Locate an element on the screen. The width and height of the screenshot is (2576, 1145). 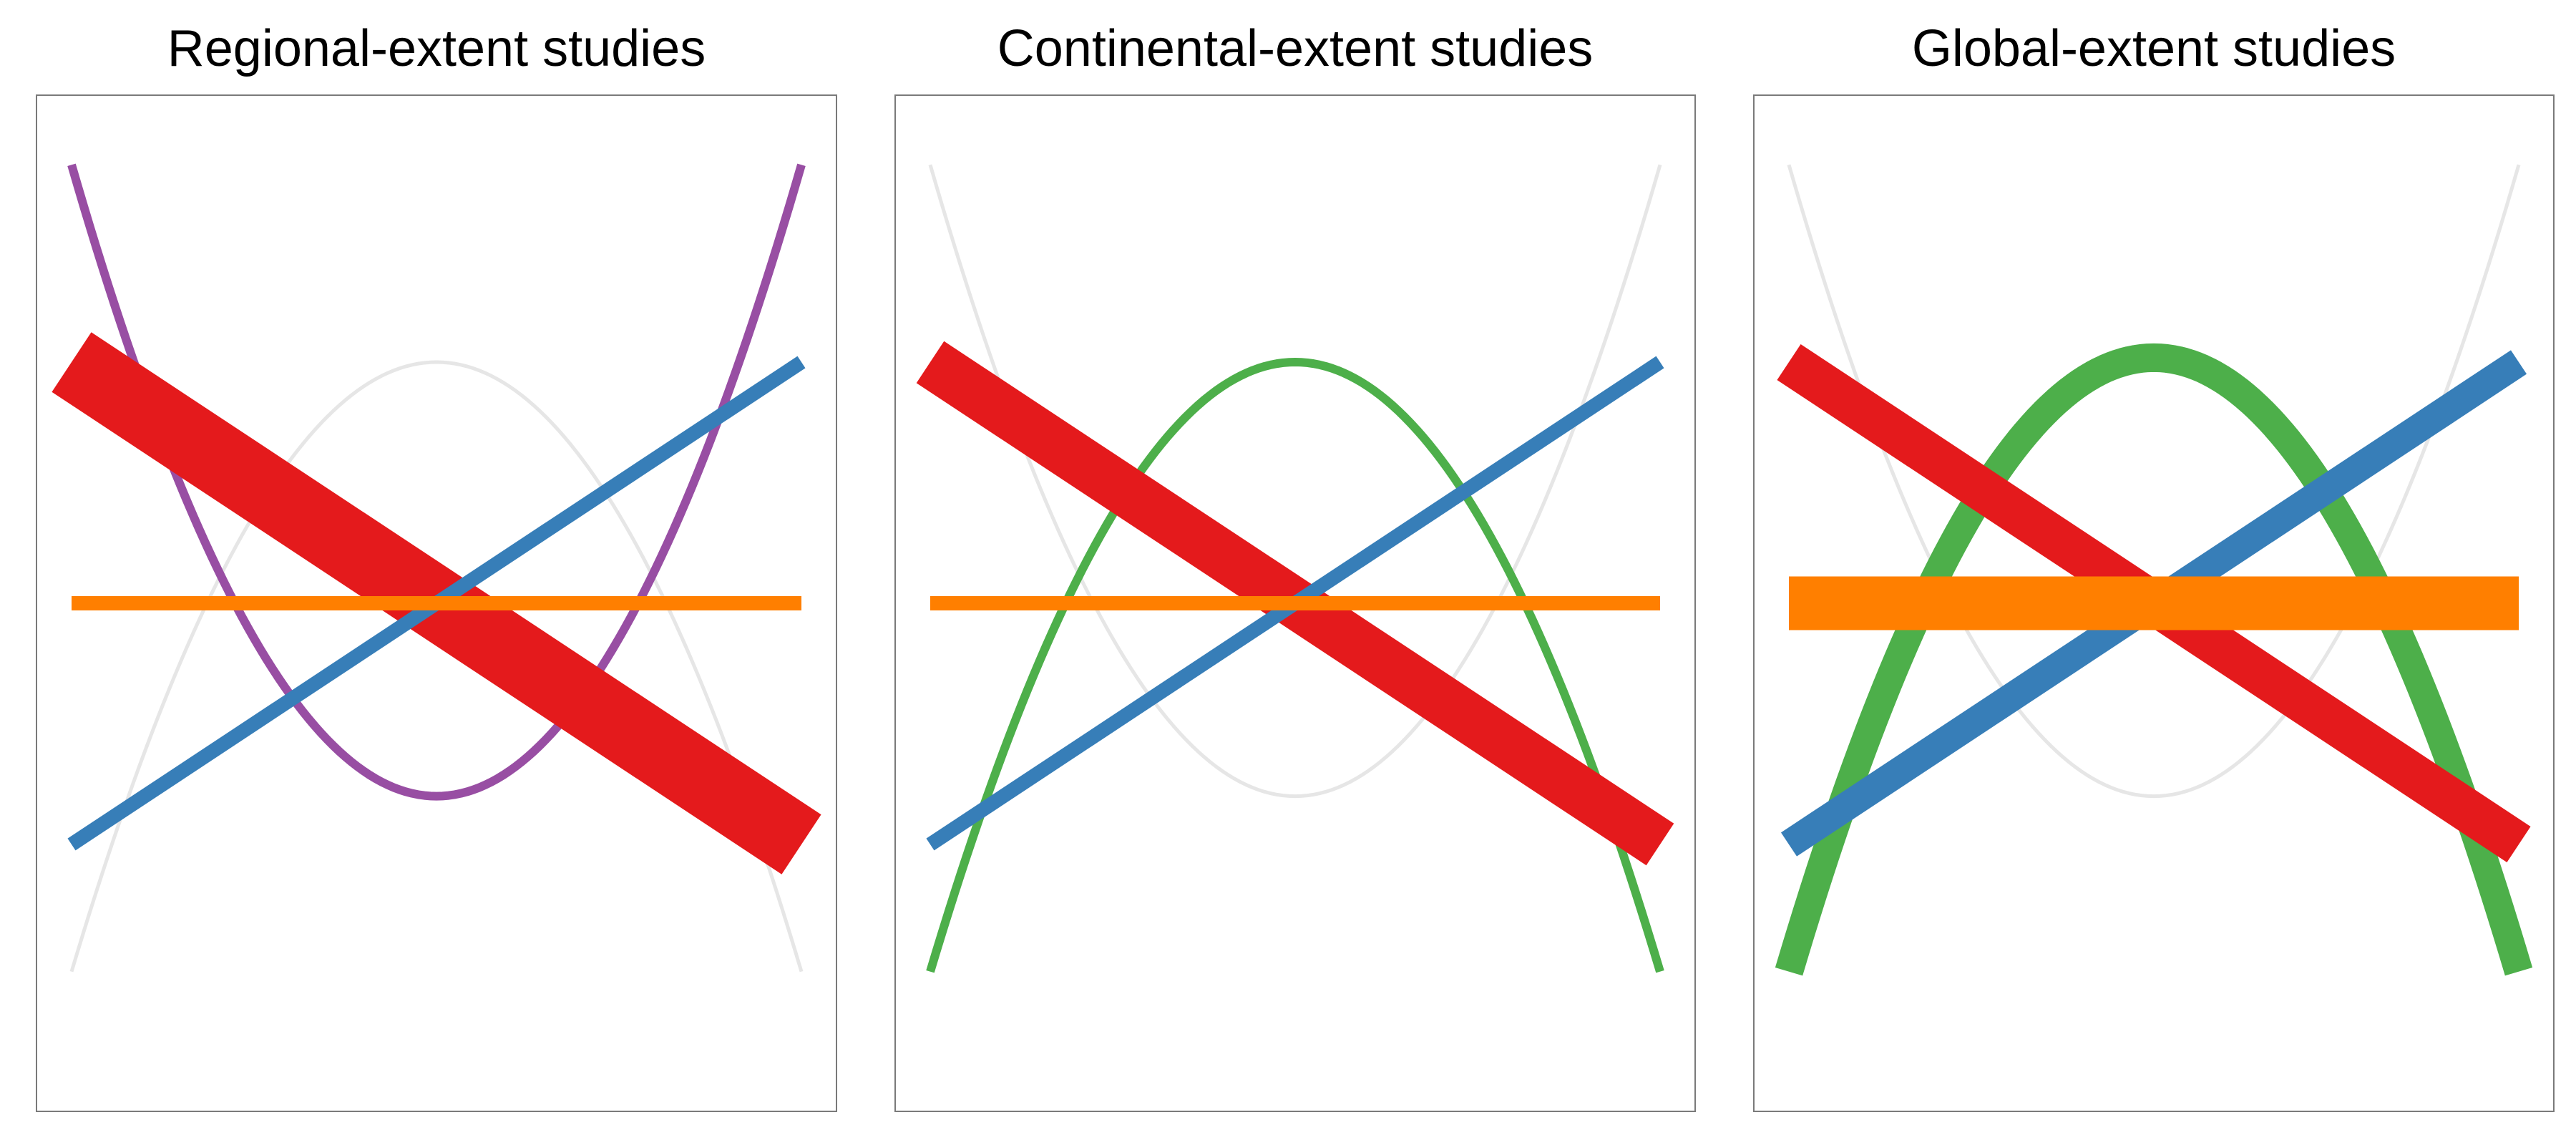
panel-title: Continental-extent studies is located at coordinates (1295, 48).